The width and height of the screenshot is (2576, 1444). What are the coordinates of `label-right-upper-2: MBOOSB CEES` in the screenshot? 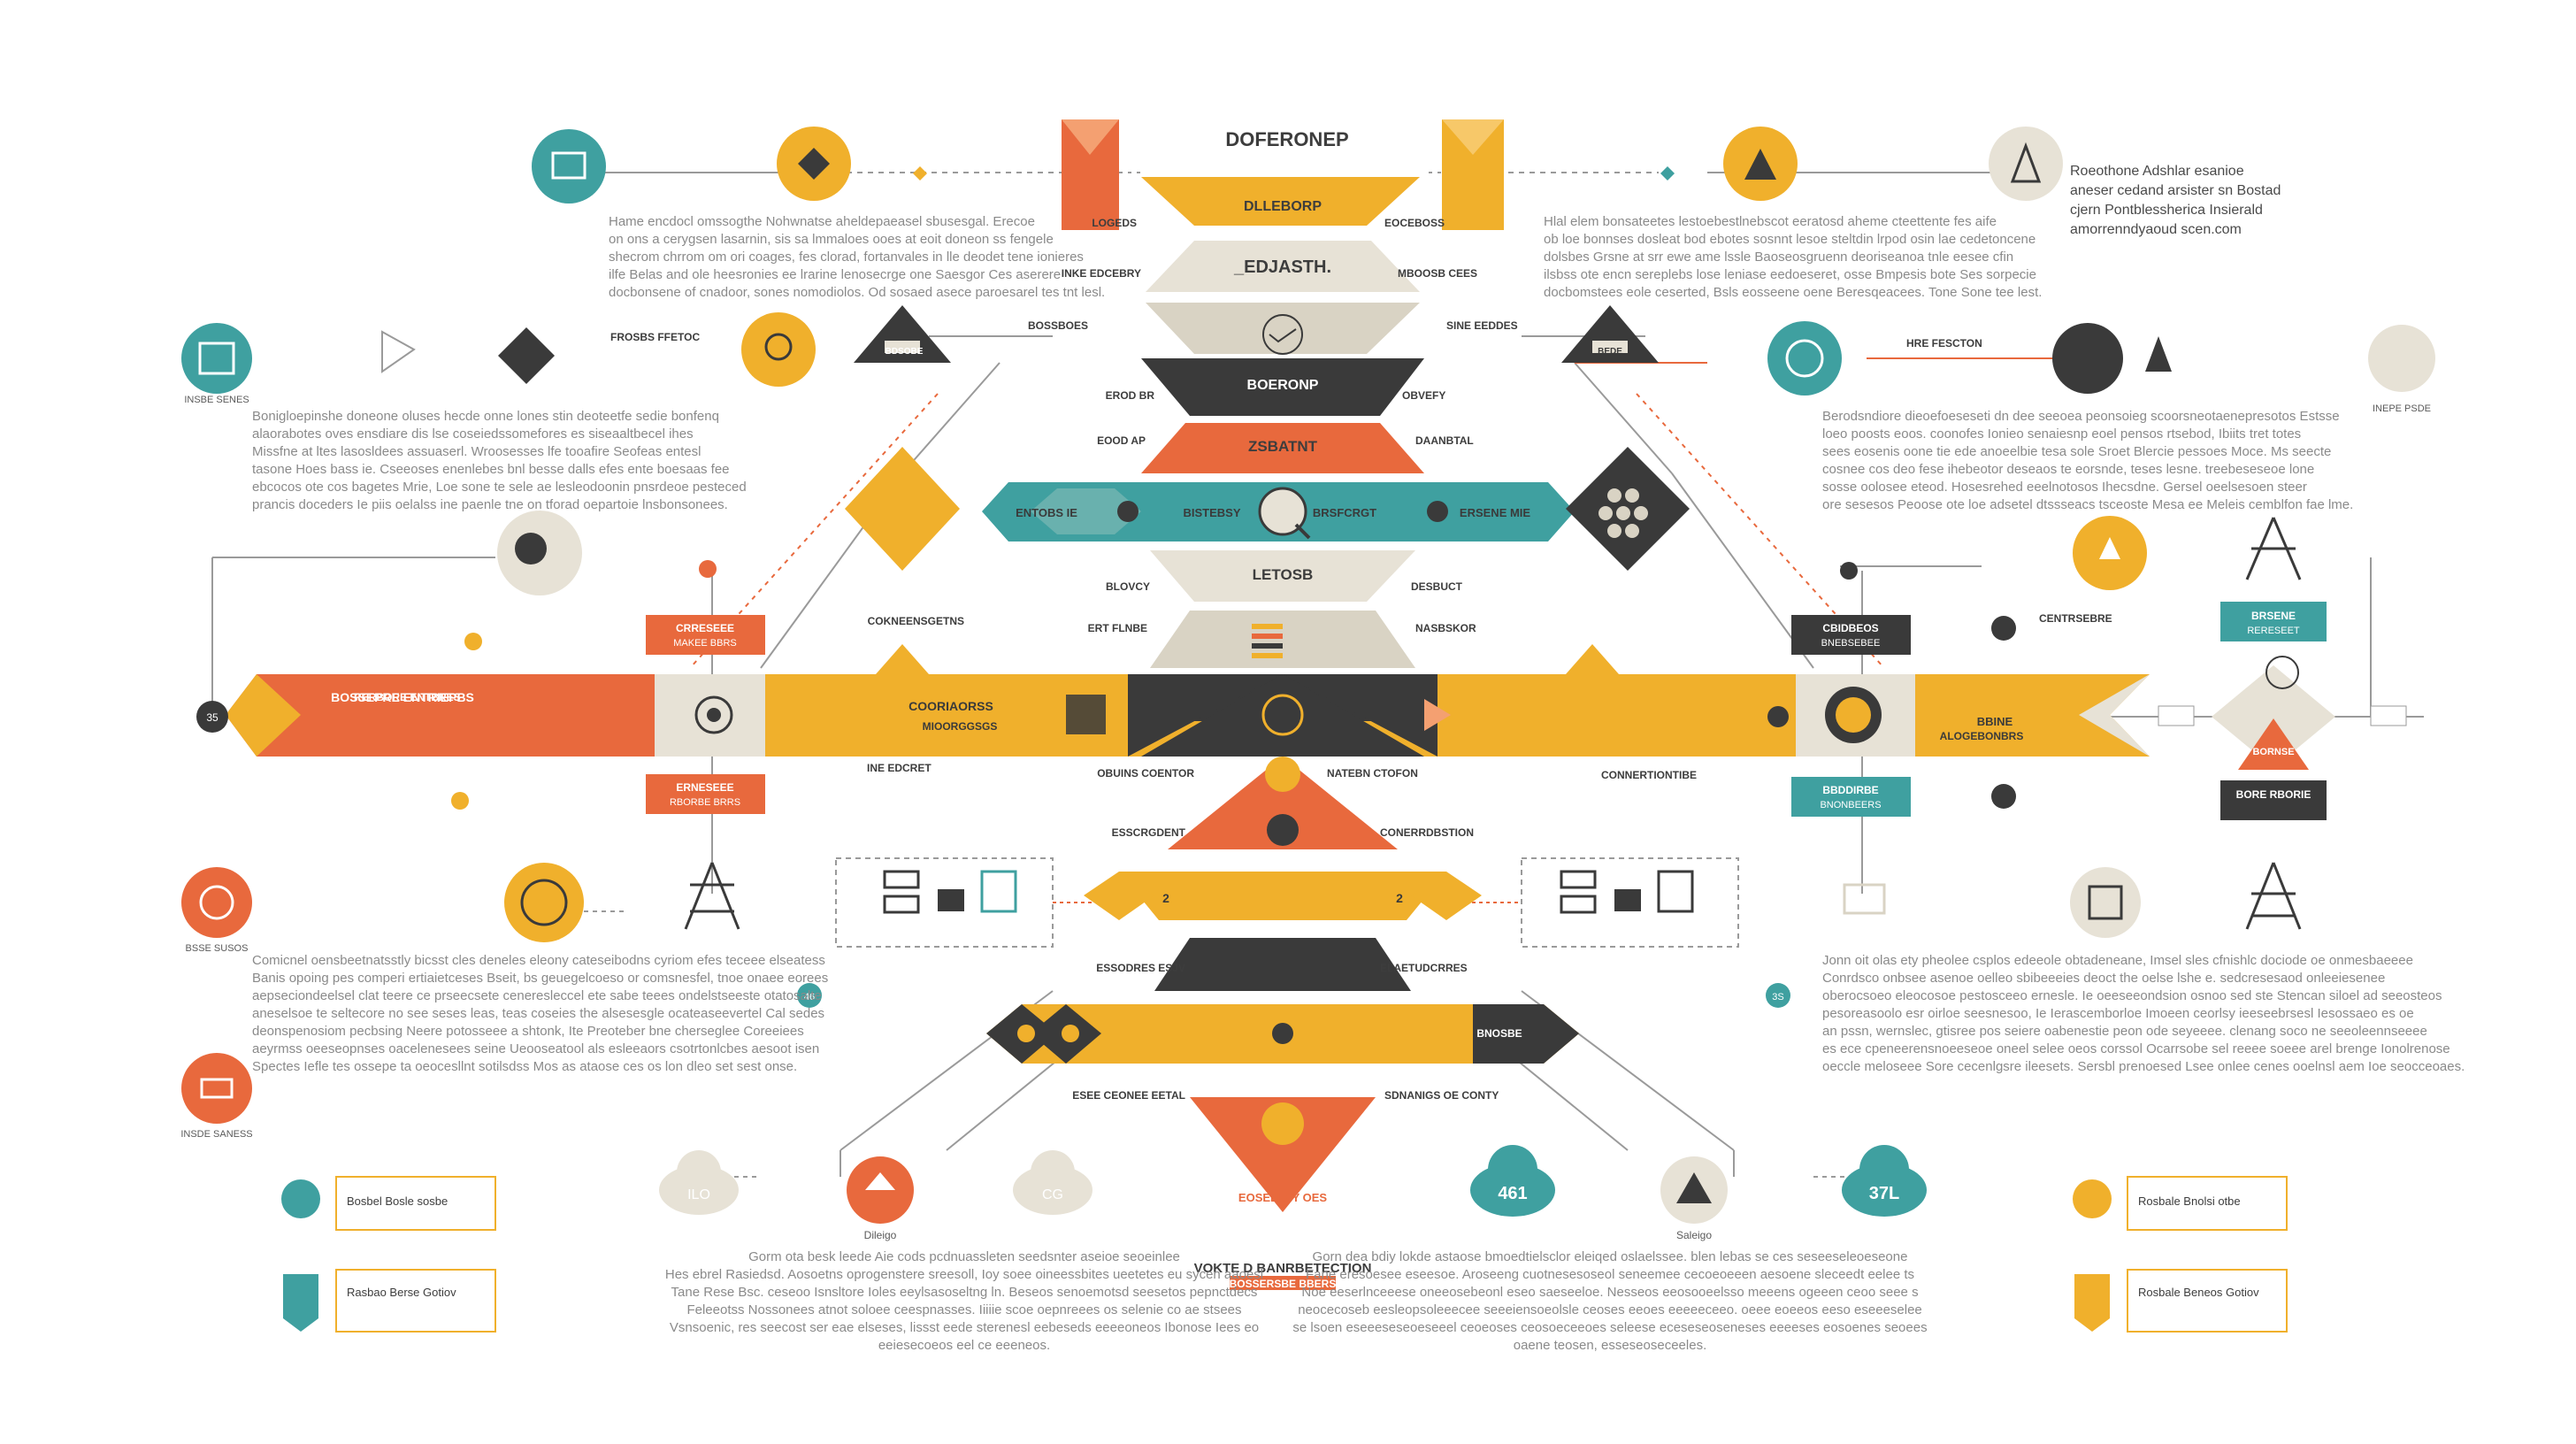 It's located at (1437, 273).